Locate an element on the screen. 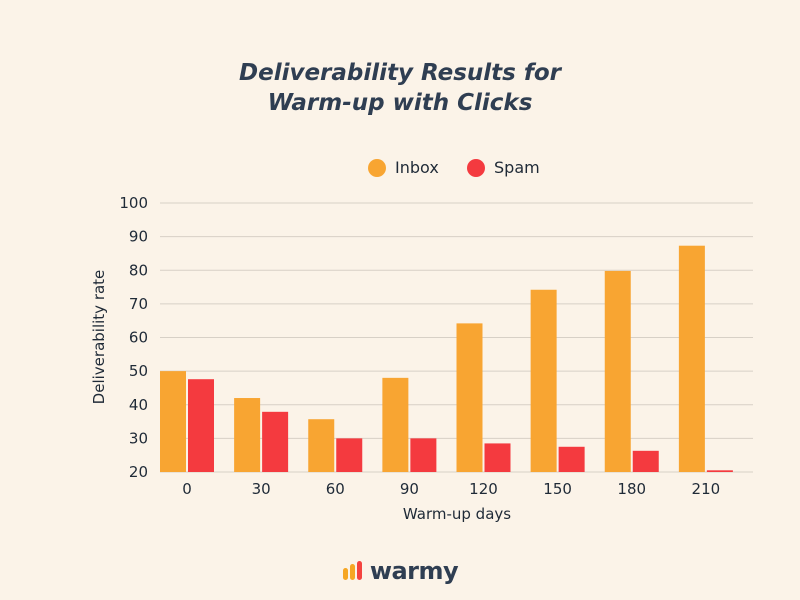 This screenshot has width=800, height=600. legend-label-inbox: Inbox is located at coordinates (417, 167).